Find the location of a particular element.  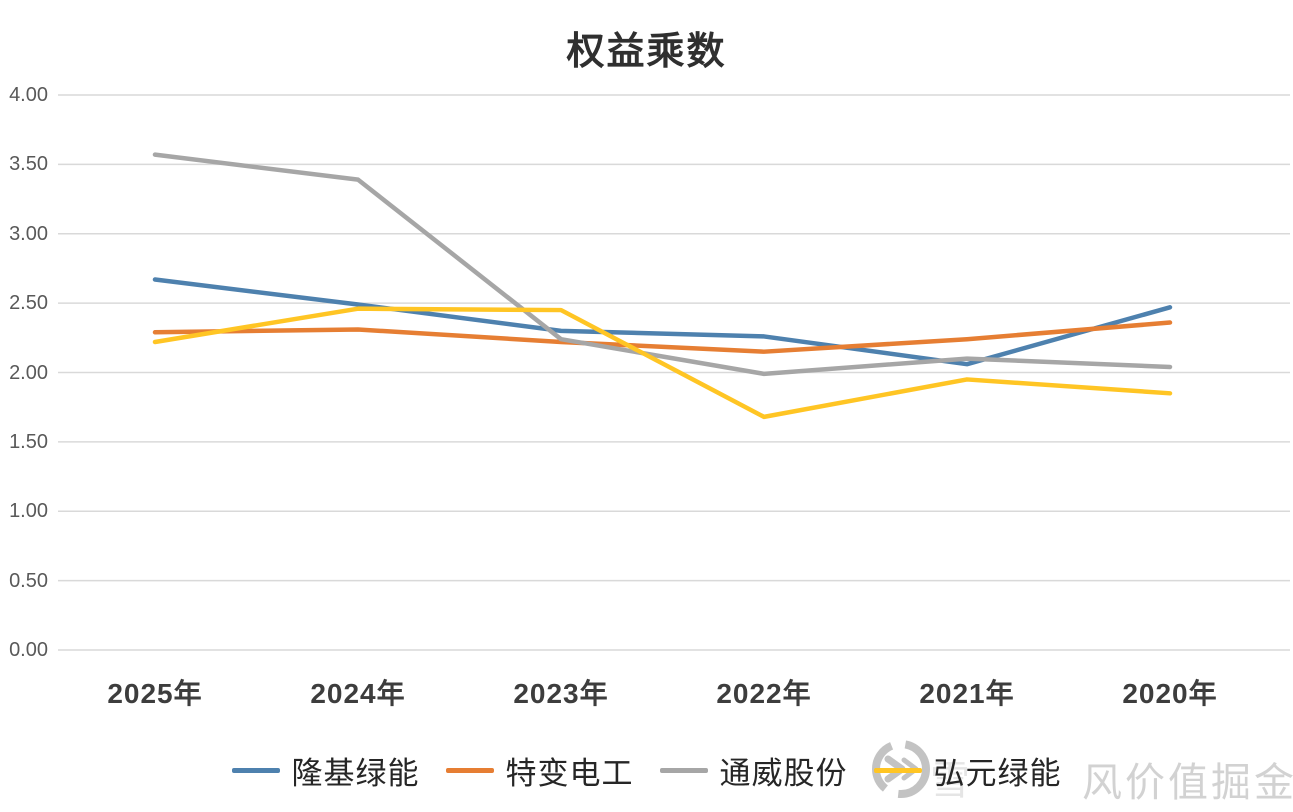

series-line-弘元绿能 is located at coordinates (662, 363).